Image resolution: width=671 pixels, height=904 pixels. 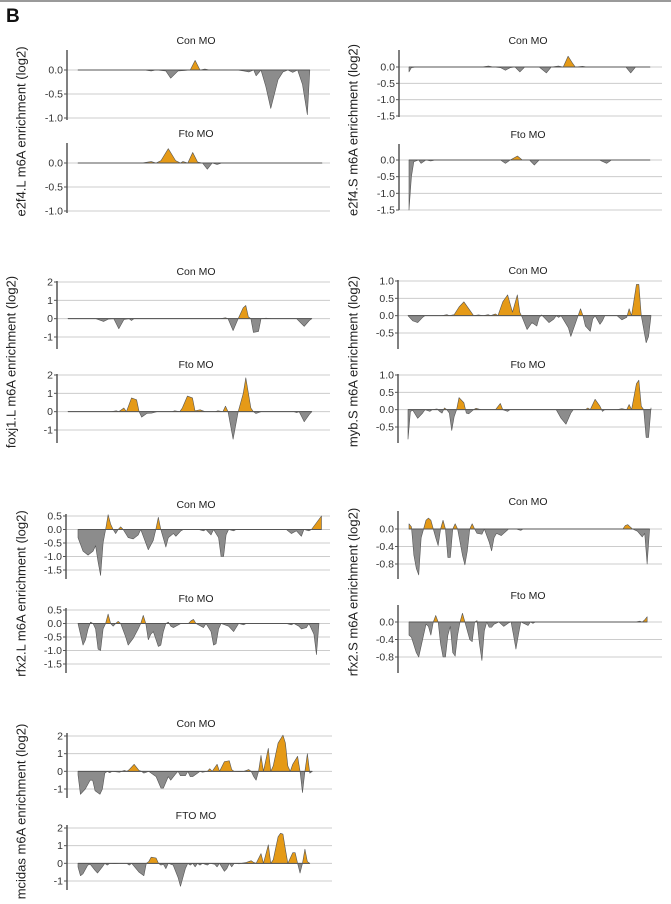 What do you see at coordinates (519, 79) in the screenshot?
I see `subplot-con-mo: Con MO 0.0 -0.5 -1.0 -1.5` at bounding box center [519, 79].